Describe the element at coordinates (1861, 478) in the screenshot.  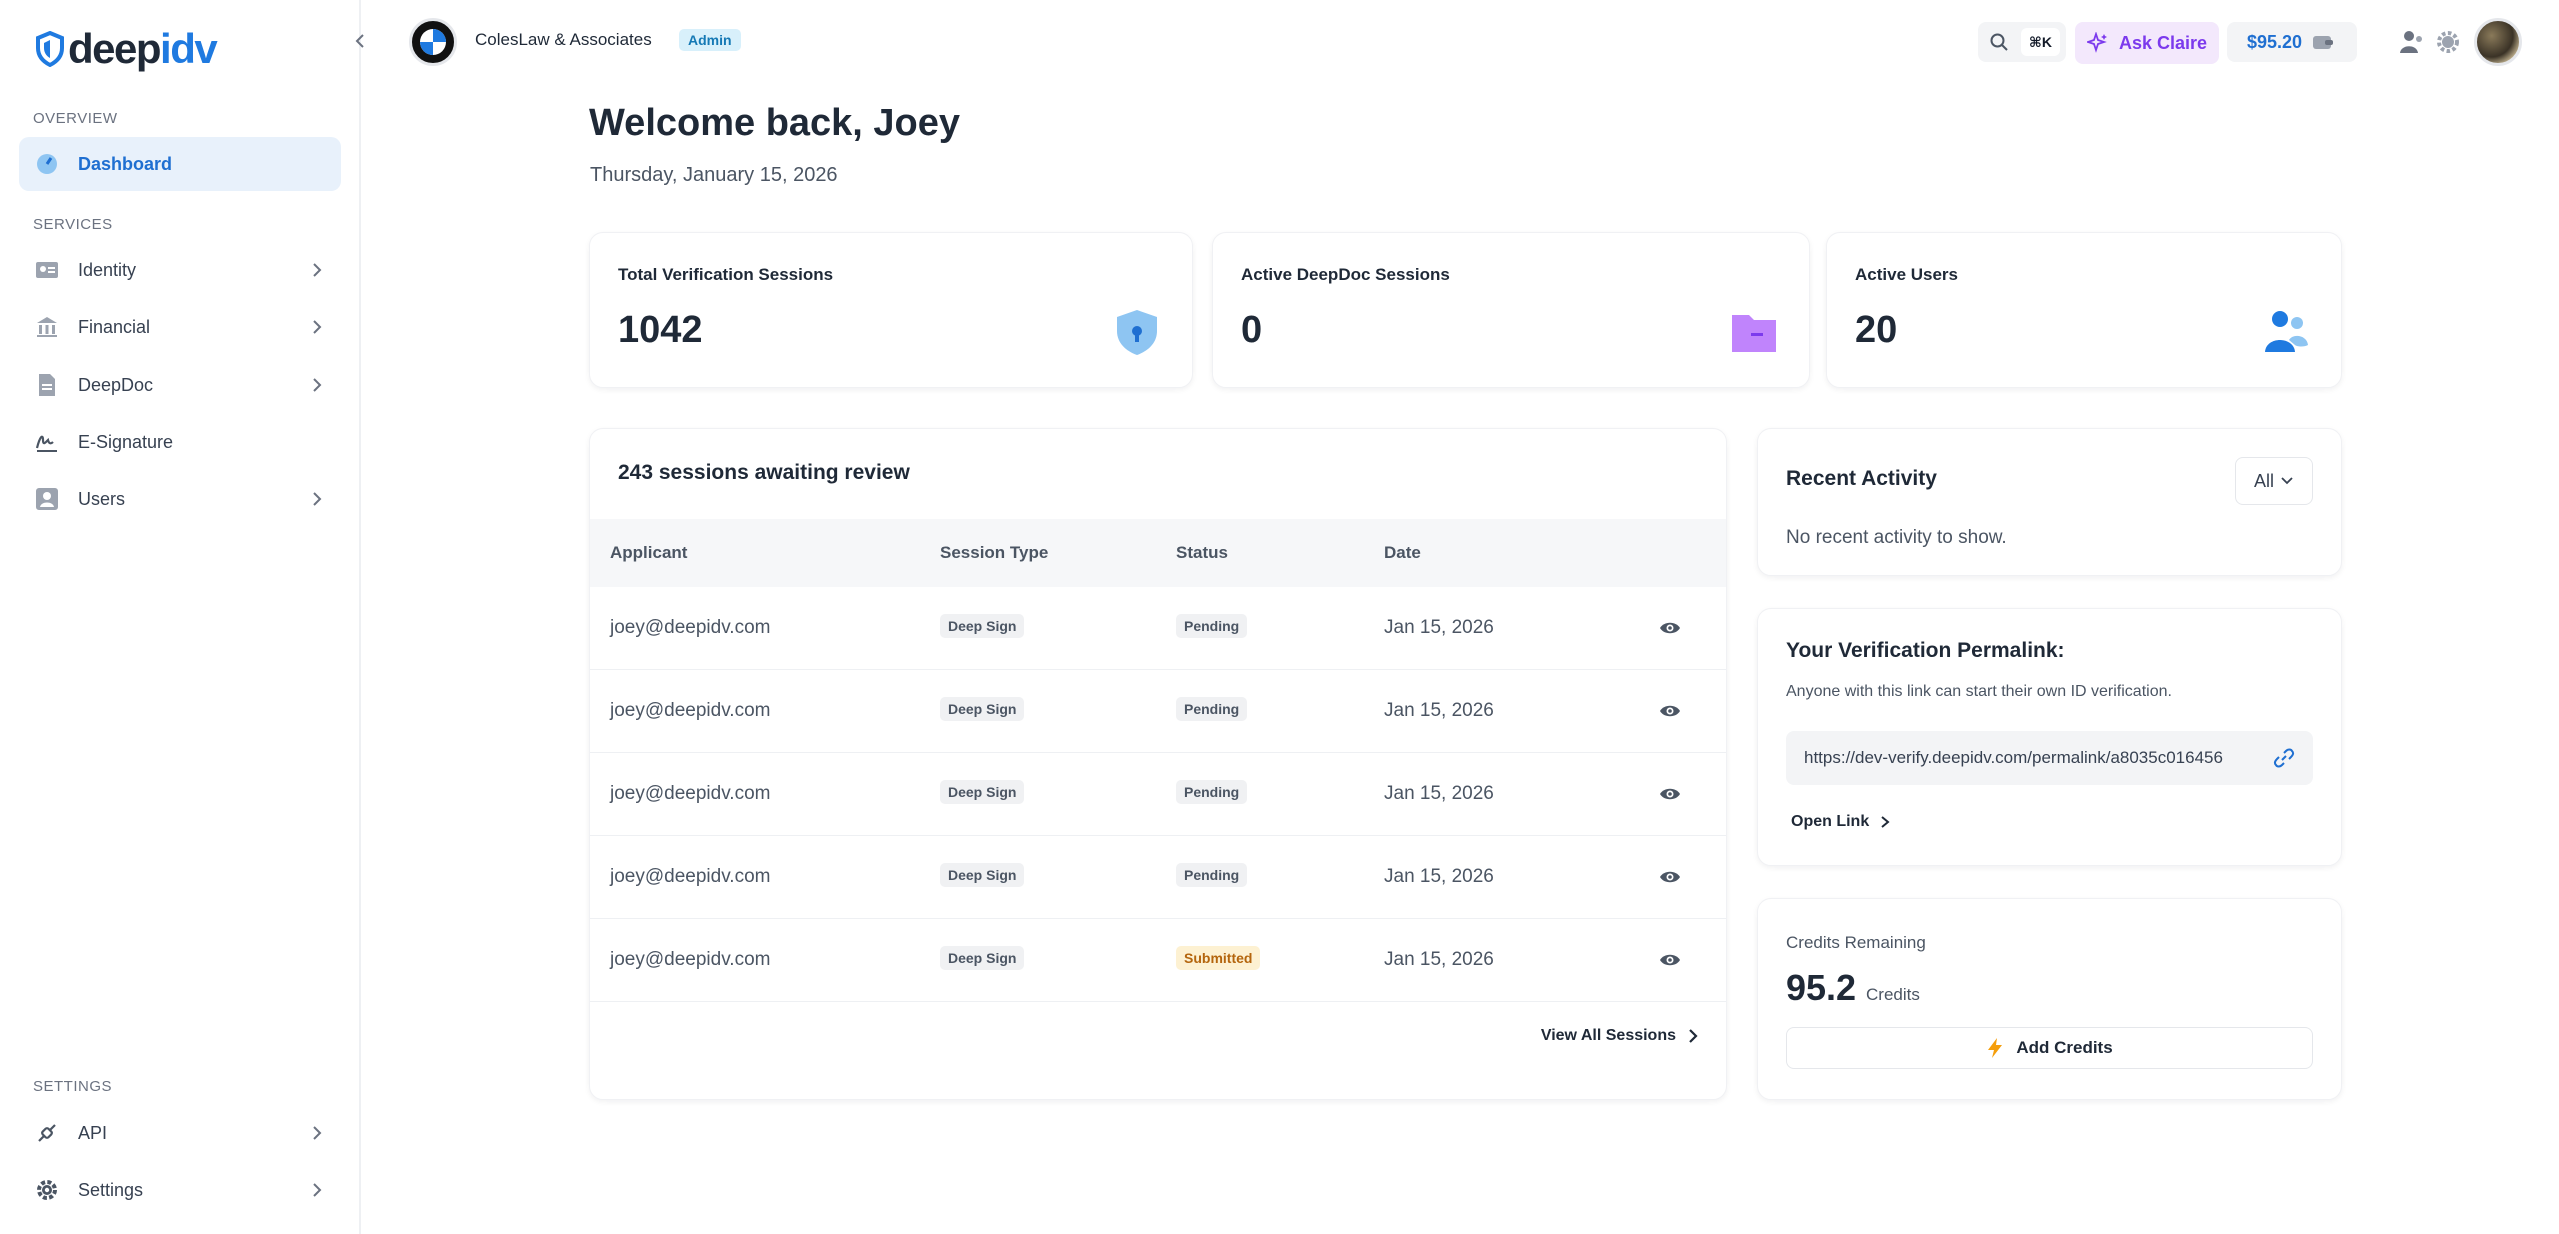
I see `recent-activity-title: Recent Activity` at that location.